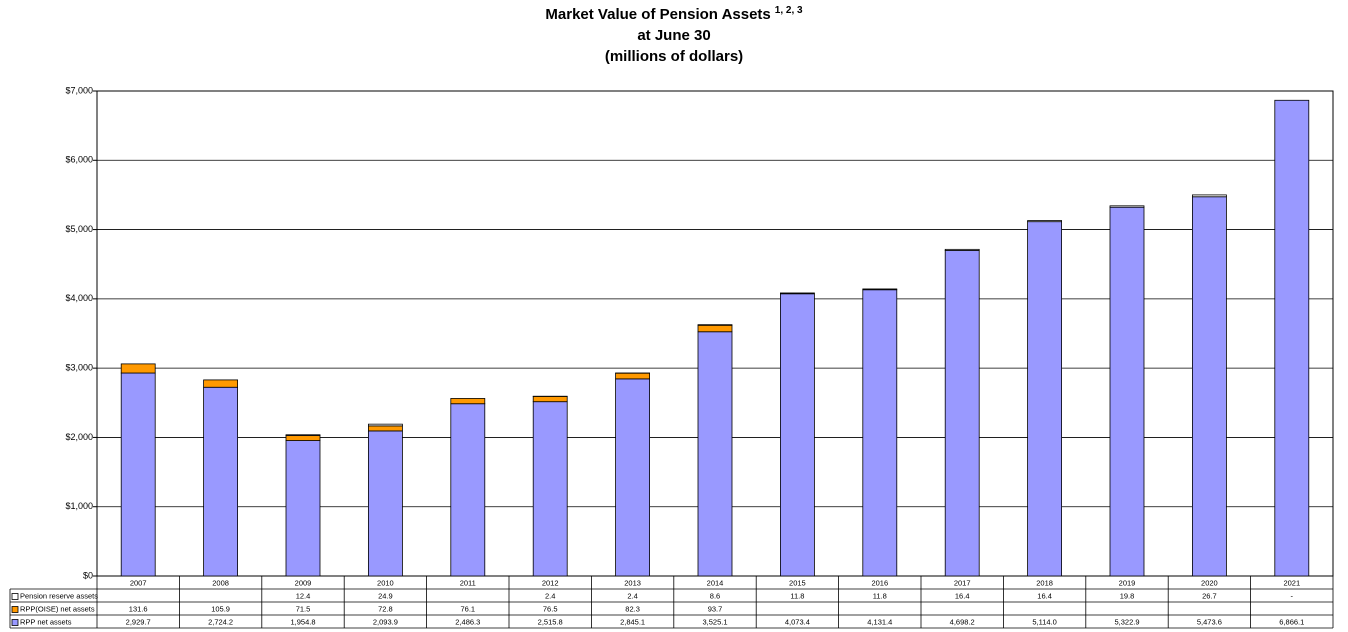 The width and height of the screenshot is (1348, 632). Describe the element at coordinates (59, 595) in the screenshot. I see `legend-label: Pension reserve assets` at that location.